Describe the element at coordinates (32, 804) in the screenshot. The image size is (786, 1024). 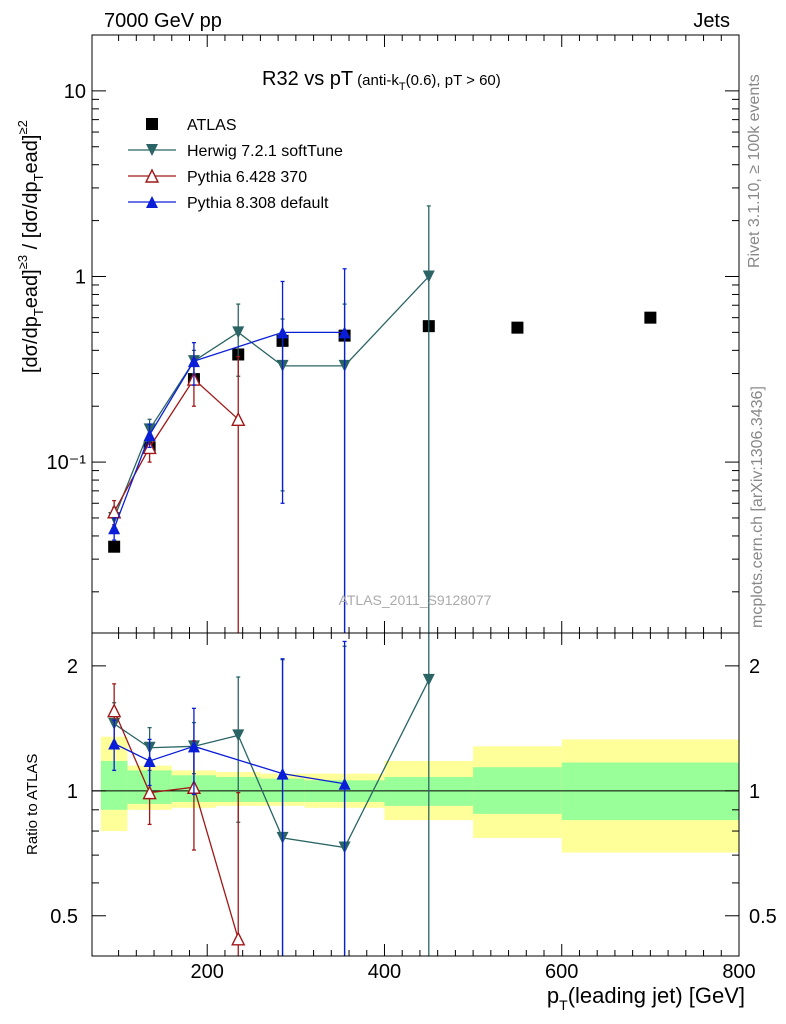
I see `ratio-y-axis-label: Ratio to ATLAS` at that location.